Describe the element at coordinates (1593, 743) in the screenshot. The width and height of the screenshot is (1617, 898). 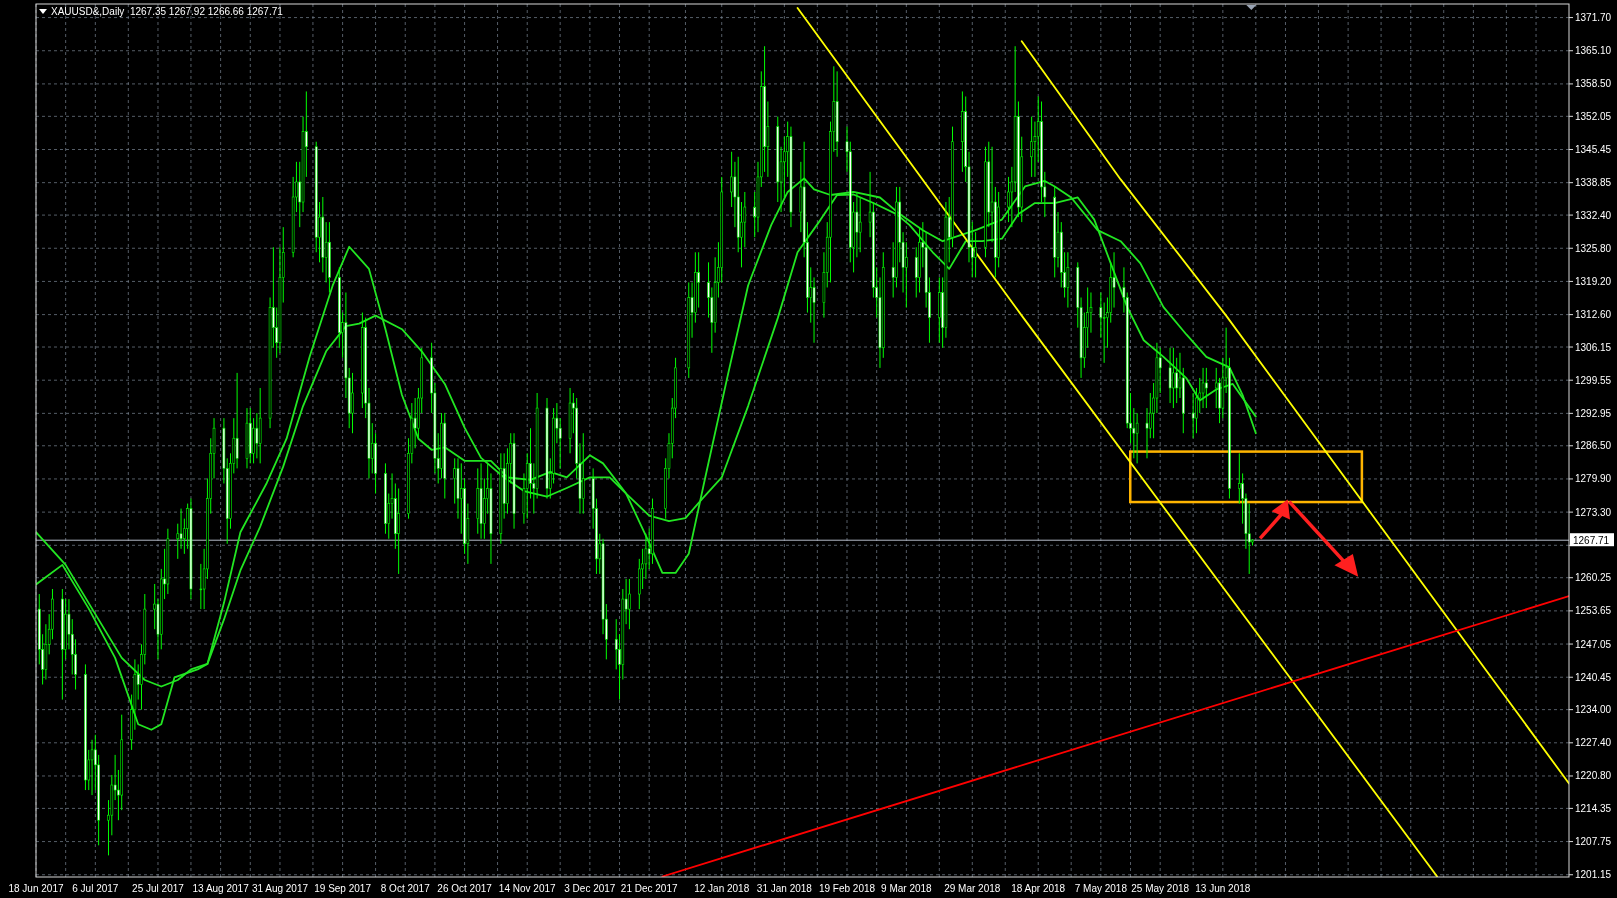
I see `y-tick-label: 1227.40` at that location.